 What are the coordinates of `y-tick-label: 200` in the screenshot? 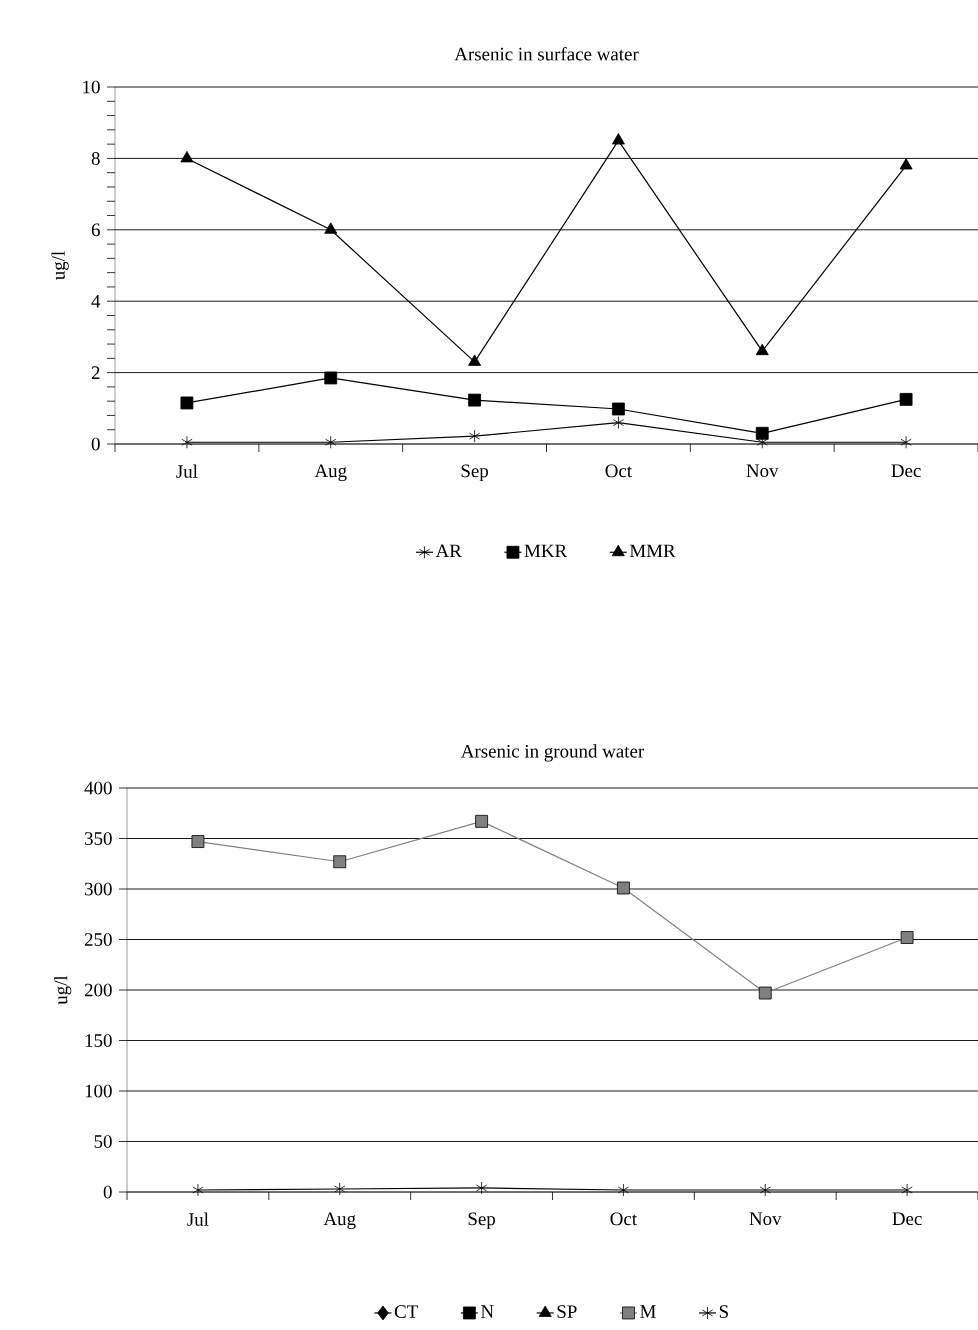 It's located at (98, 990).